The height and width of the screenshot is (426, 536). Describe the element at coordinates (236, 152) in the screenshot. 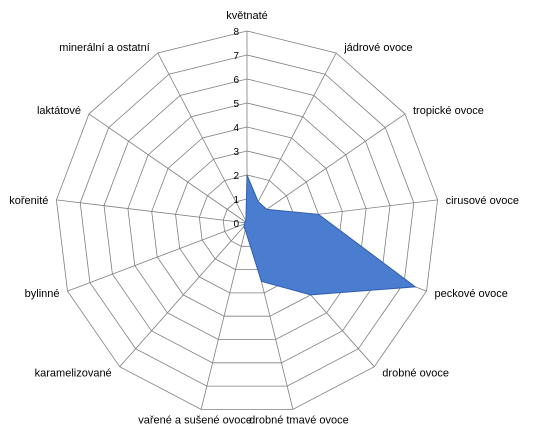

I see `tick-label-3: 3` at that location.